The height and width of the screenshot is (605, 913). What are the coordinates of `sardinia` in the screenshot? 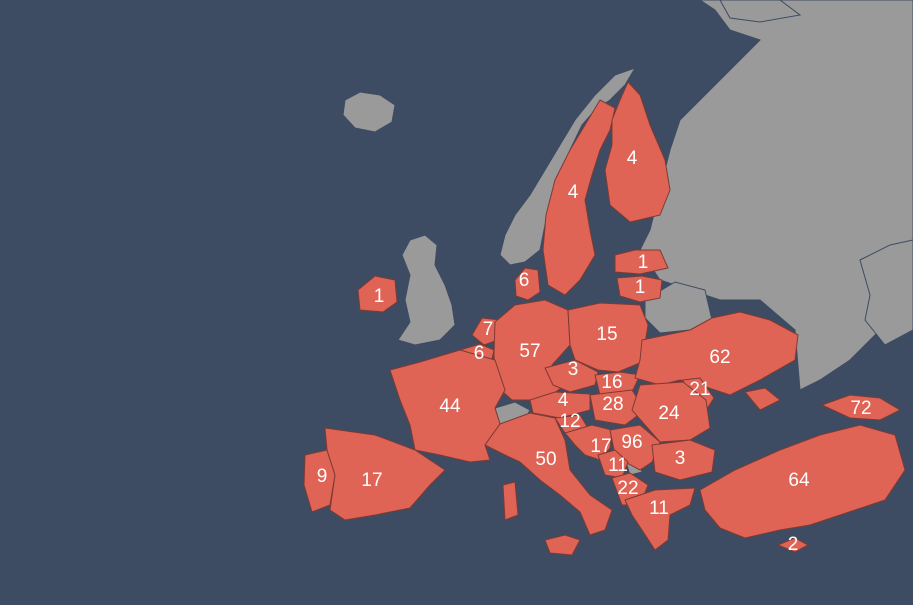 It's located at (510, 501).